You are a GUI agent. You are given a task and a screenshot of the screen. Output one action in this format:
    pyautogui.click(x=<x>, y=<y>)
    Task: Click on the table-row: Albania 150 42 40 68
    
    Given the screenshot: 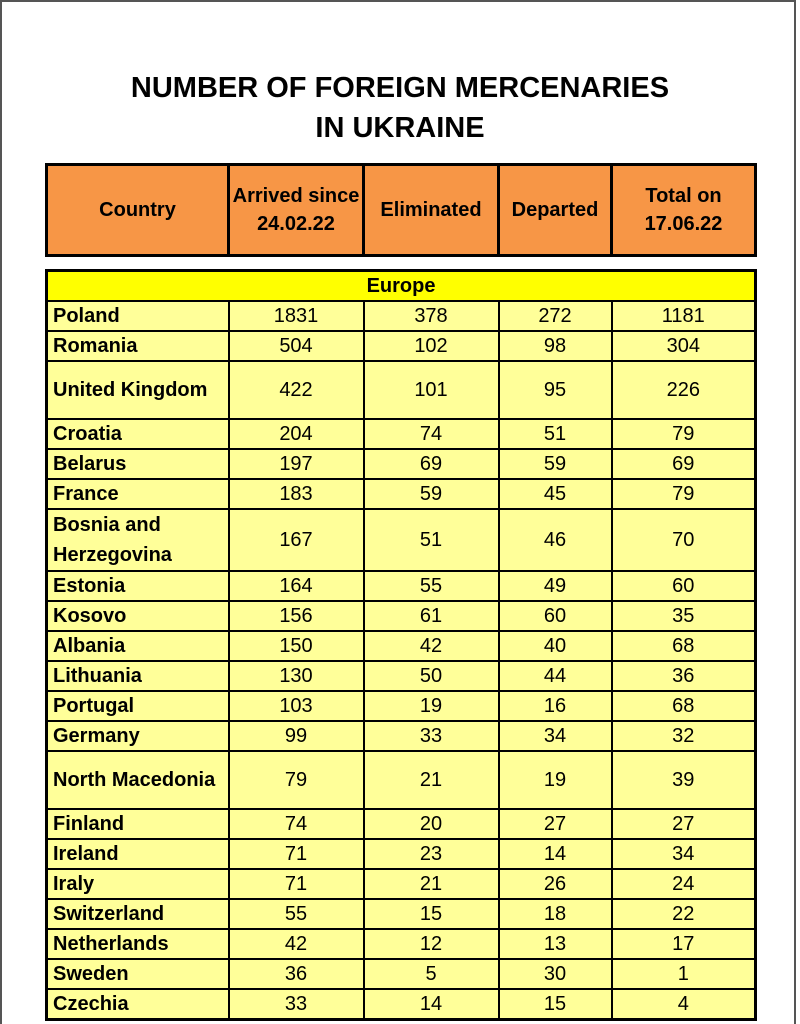 What is the action you would take?
    pyautogui.click(x=401, y=646)
    